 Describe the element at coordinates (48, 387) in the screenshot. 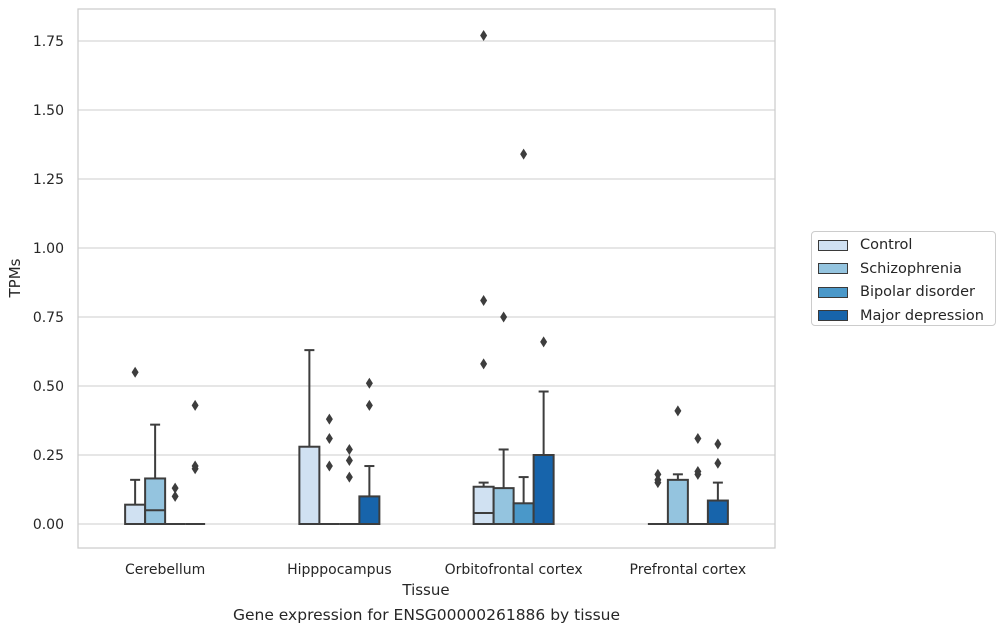

I see `y-tick-label: 0.50` at that location.